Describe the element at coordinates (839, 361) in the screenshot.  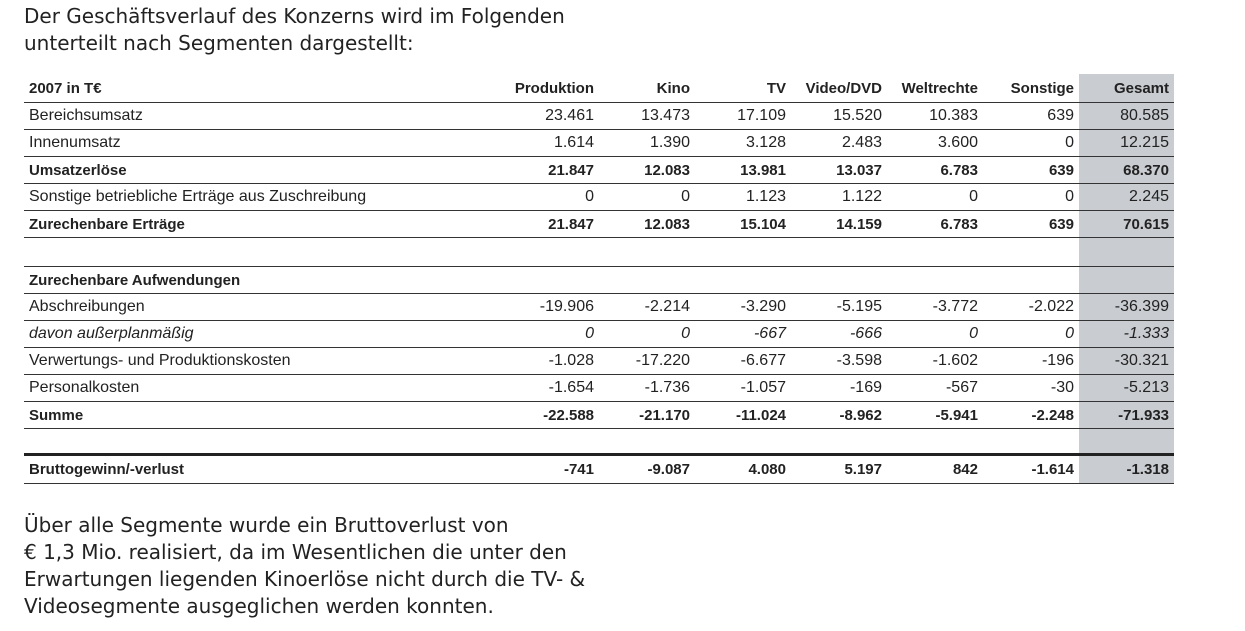
I see `cell: -3.598` at that location.